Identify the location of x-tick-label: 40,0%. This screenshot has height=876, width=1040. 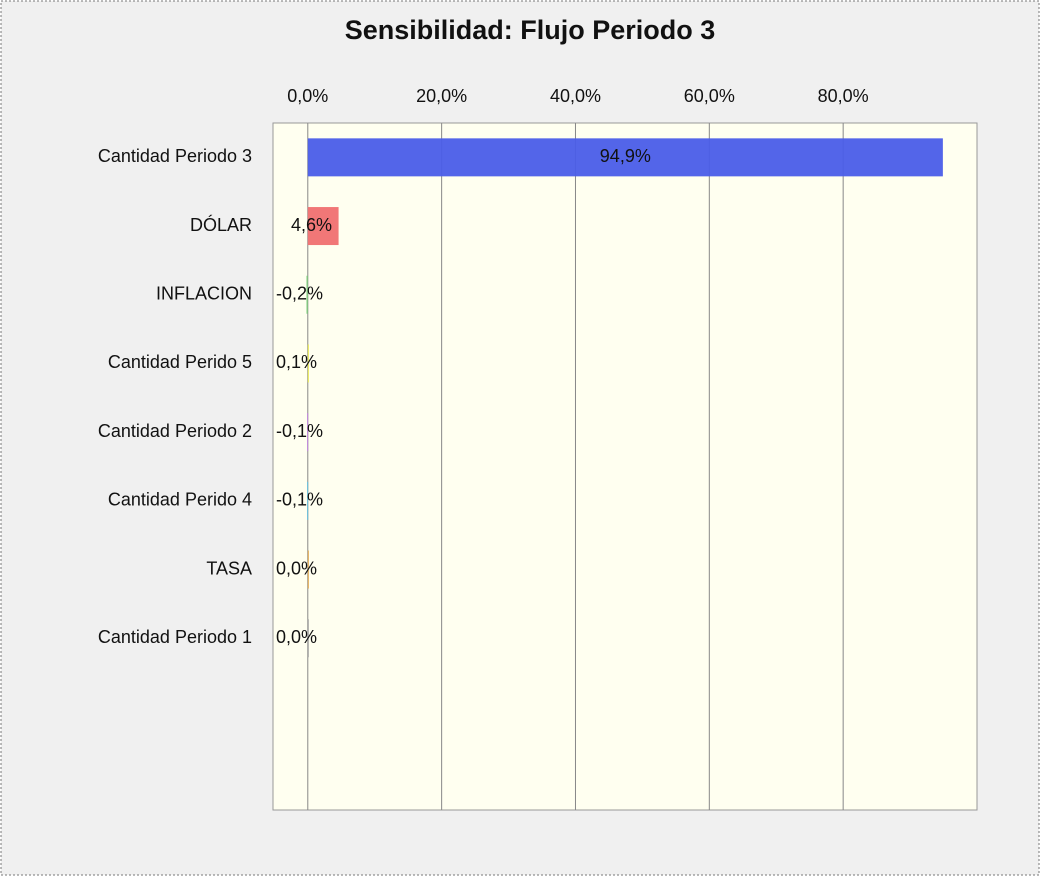
(575, 96).